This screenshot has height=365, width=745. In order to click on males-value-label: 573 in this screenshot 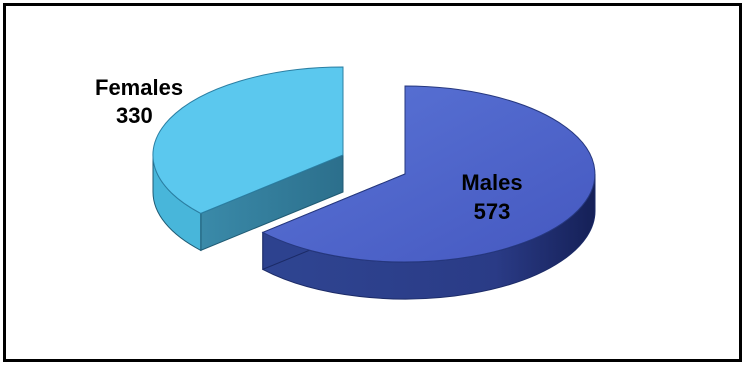, I will do `click(492, 211)`.